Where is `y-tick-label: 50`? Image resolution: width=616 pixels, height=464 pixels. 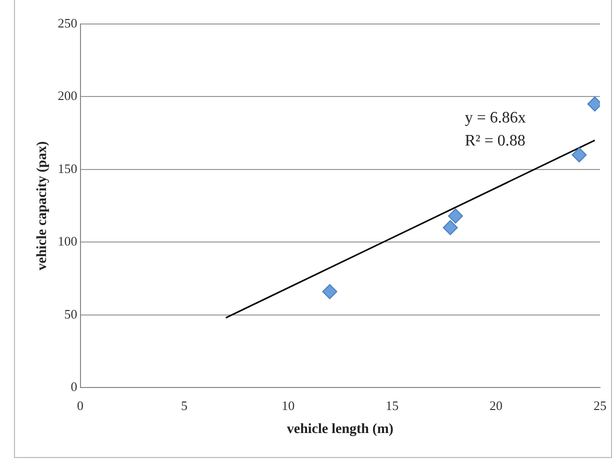 y-tick-label: 50 is located at coordinates (71, 314).